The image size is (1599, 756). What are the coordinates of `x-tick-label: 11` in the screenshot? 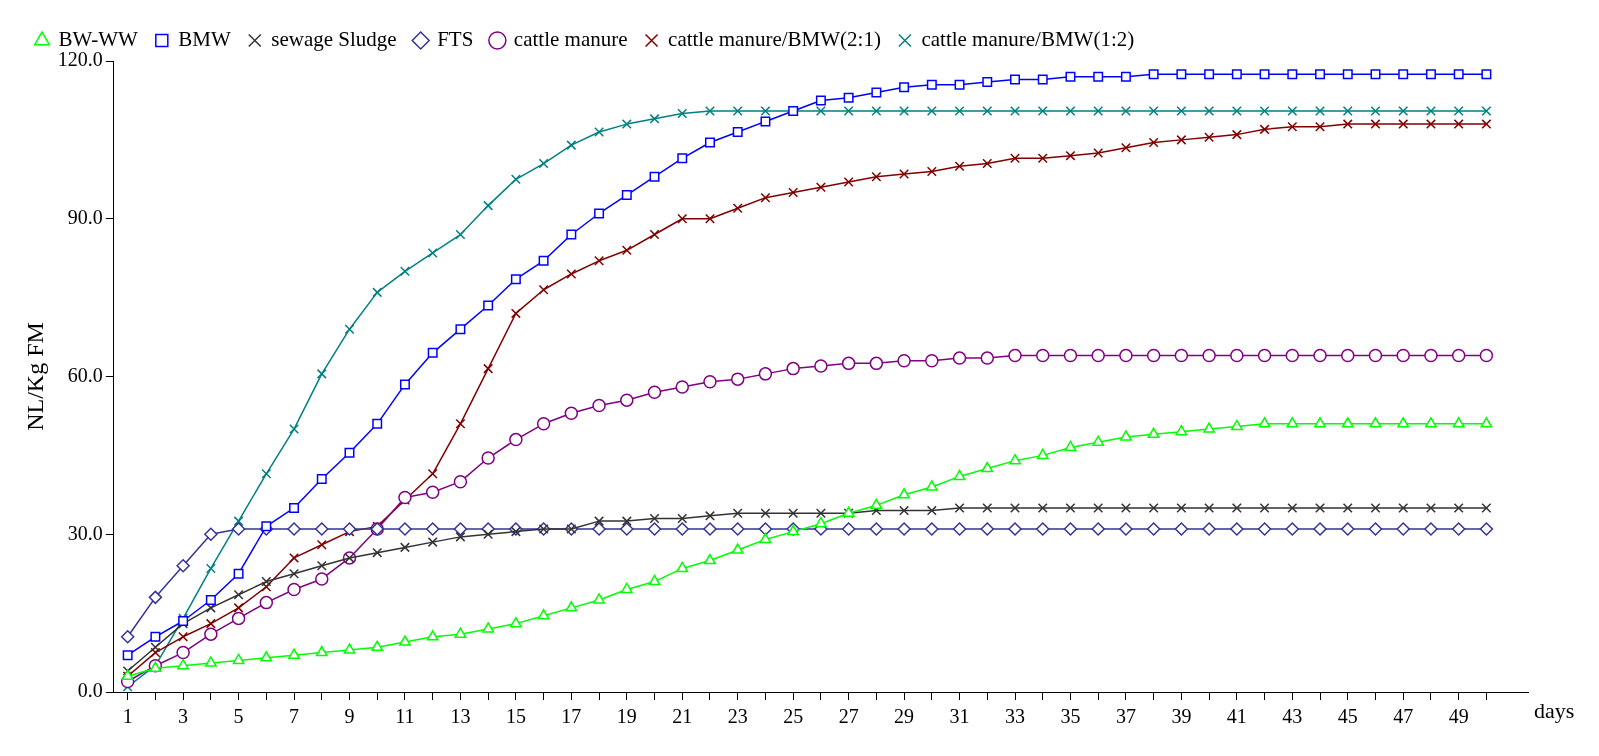 It's located at (405, 716).